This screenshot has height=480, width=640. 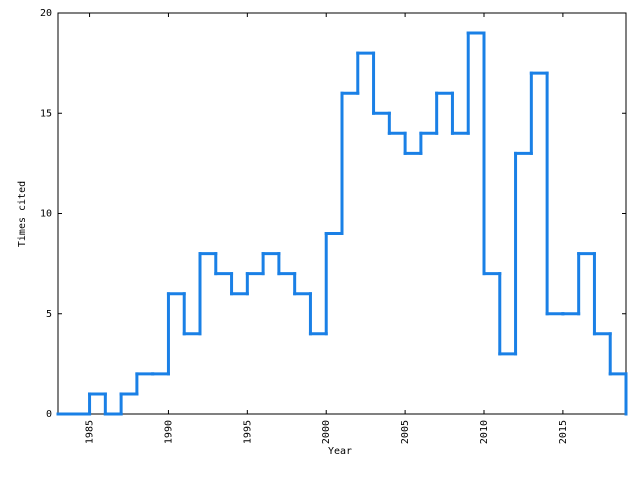 What do you see at coordinates (49, 314) in the screenshot?
I see `y-tick-label: 5` at bounding box center [49, 314].